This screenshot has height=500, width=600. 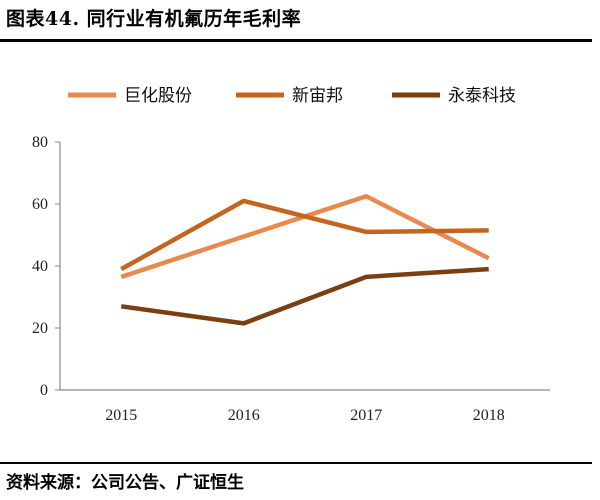 I want to click on x-tick-label: 2016, so click(x=244, y=415).